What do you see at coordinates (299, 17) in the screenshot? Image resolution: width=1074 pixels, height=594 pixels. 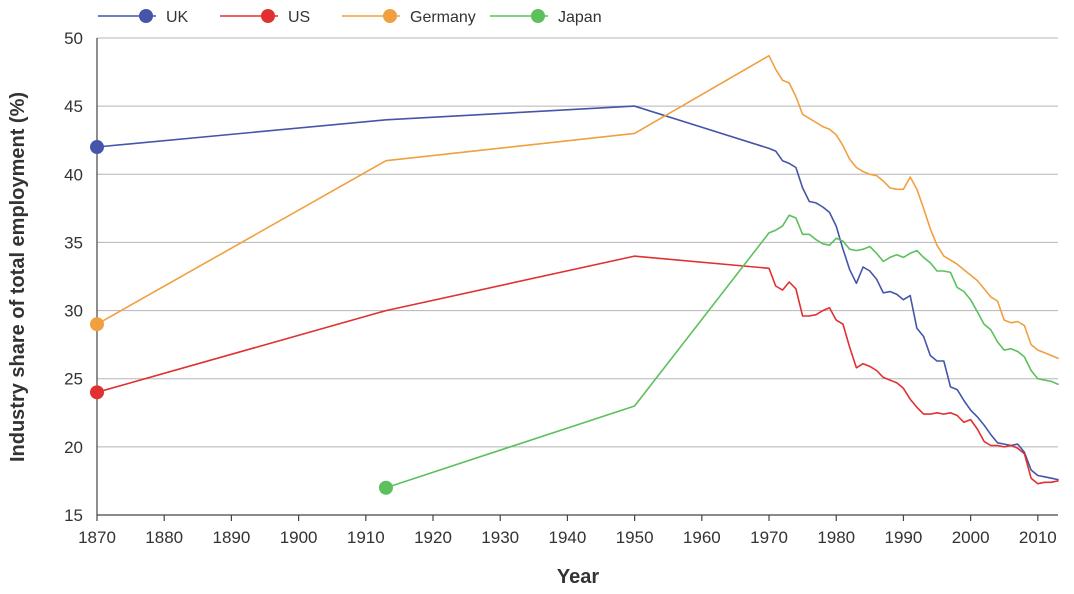 I see `legend-label-us: US` at bounding box center [299, 17].